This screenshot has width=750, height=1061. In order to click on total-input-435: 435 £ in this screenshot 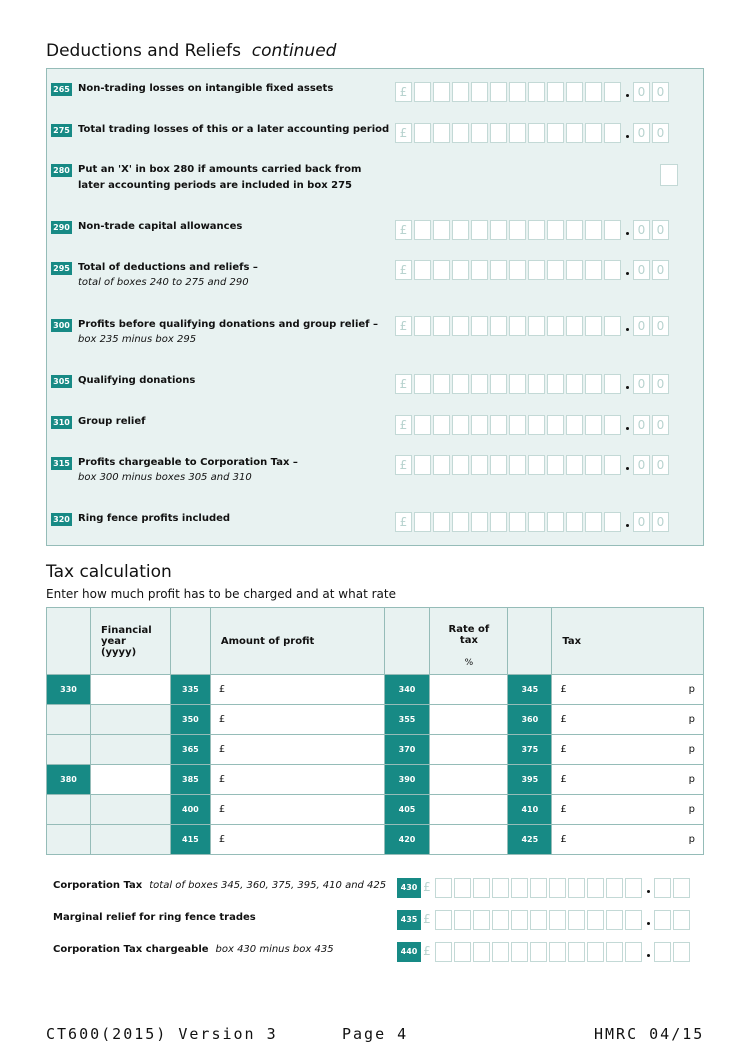, I will do `click(544, 920)`.